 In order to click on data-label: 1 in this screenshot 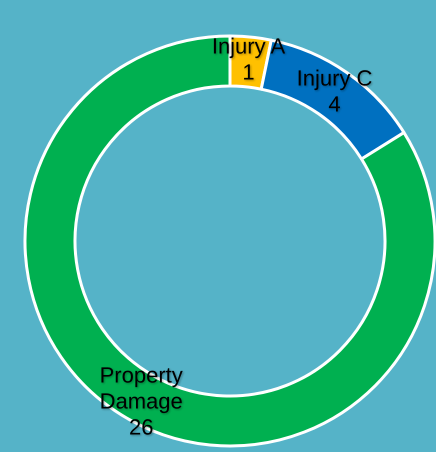, I will do `click(248, 71)`.